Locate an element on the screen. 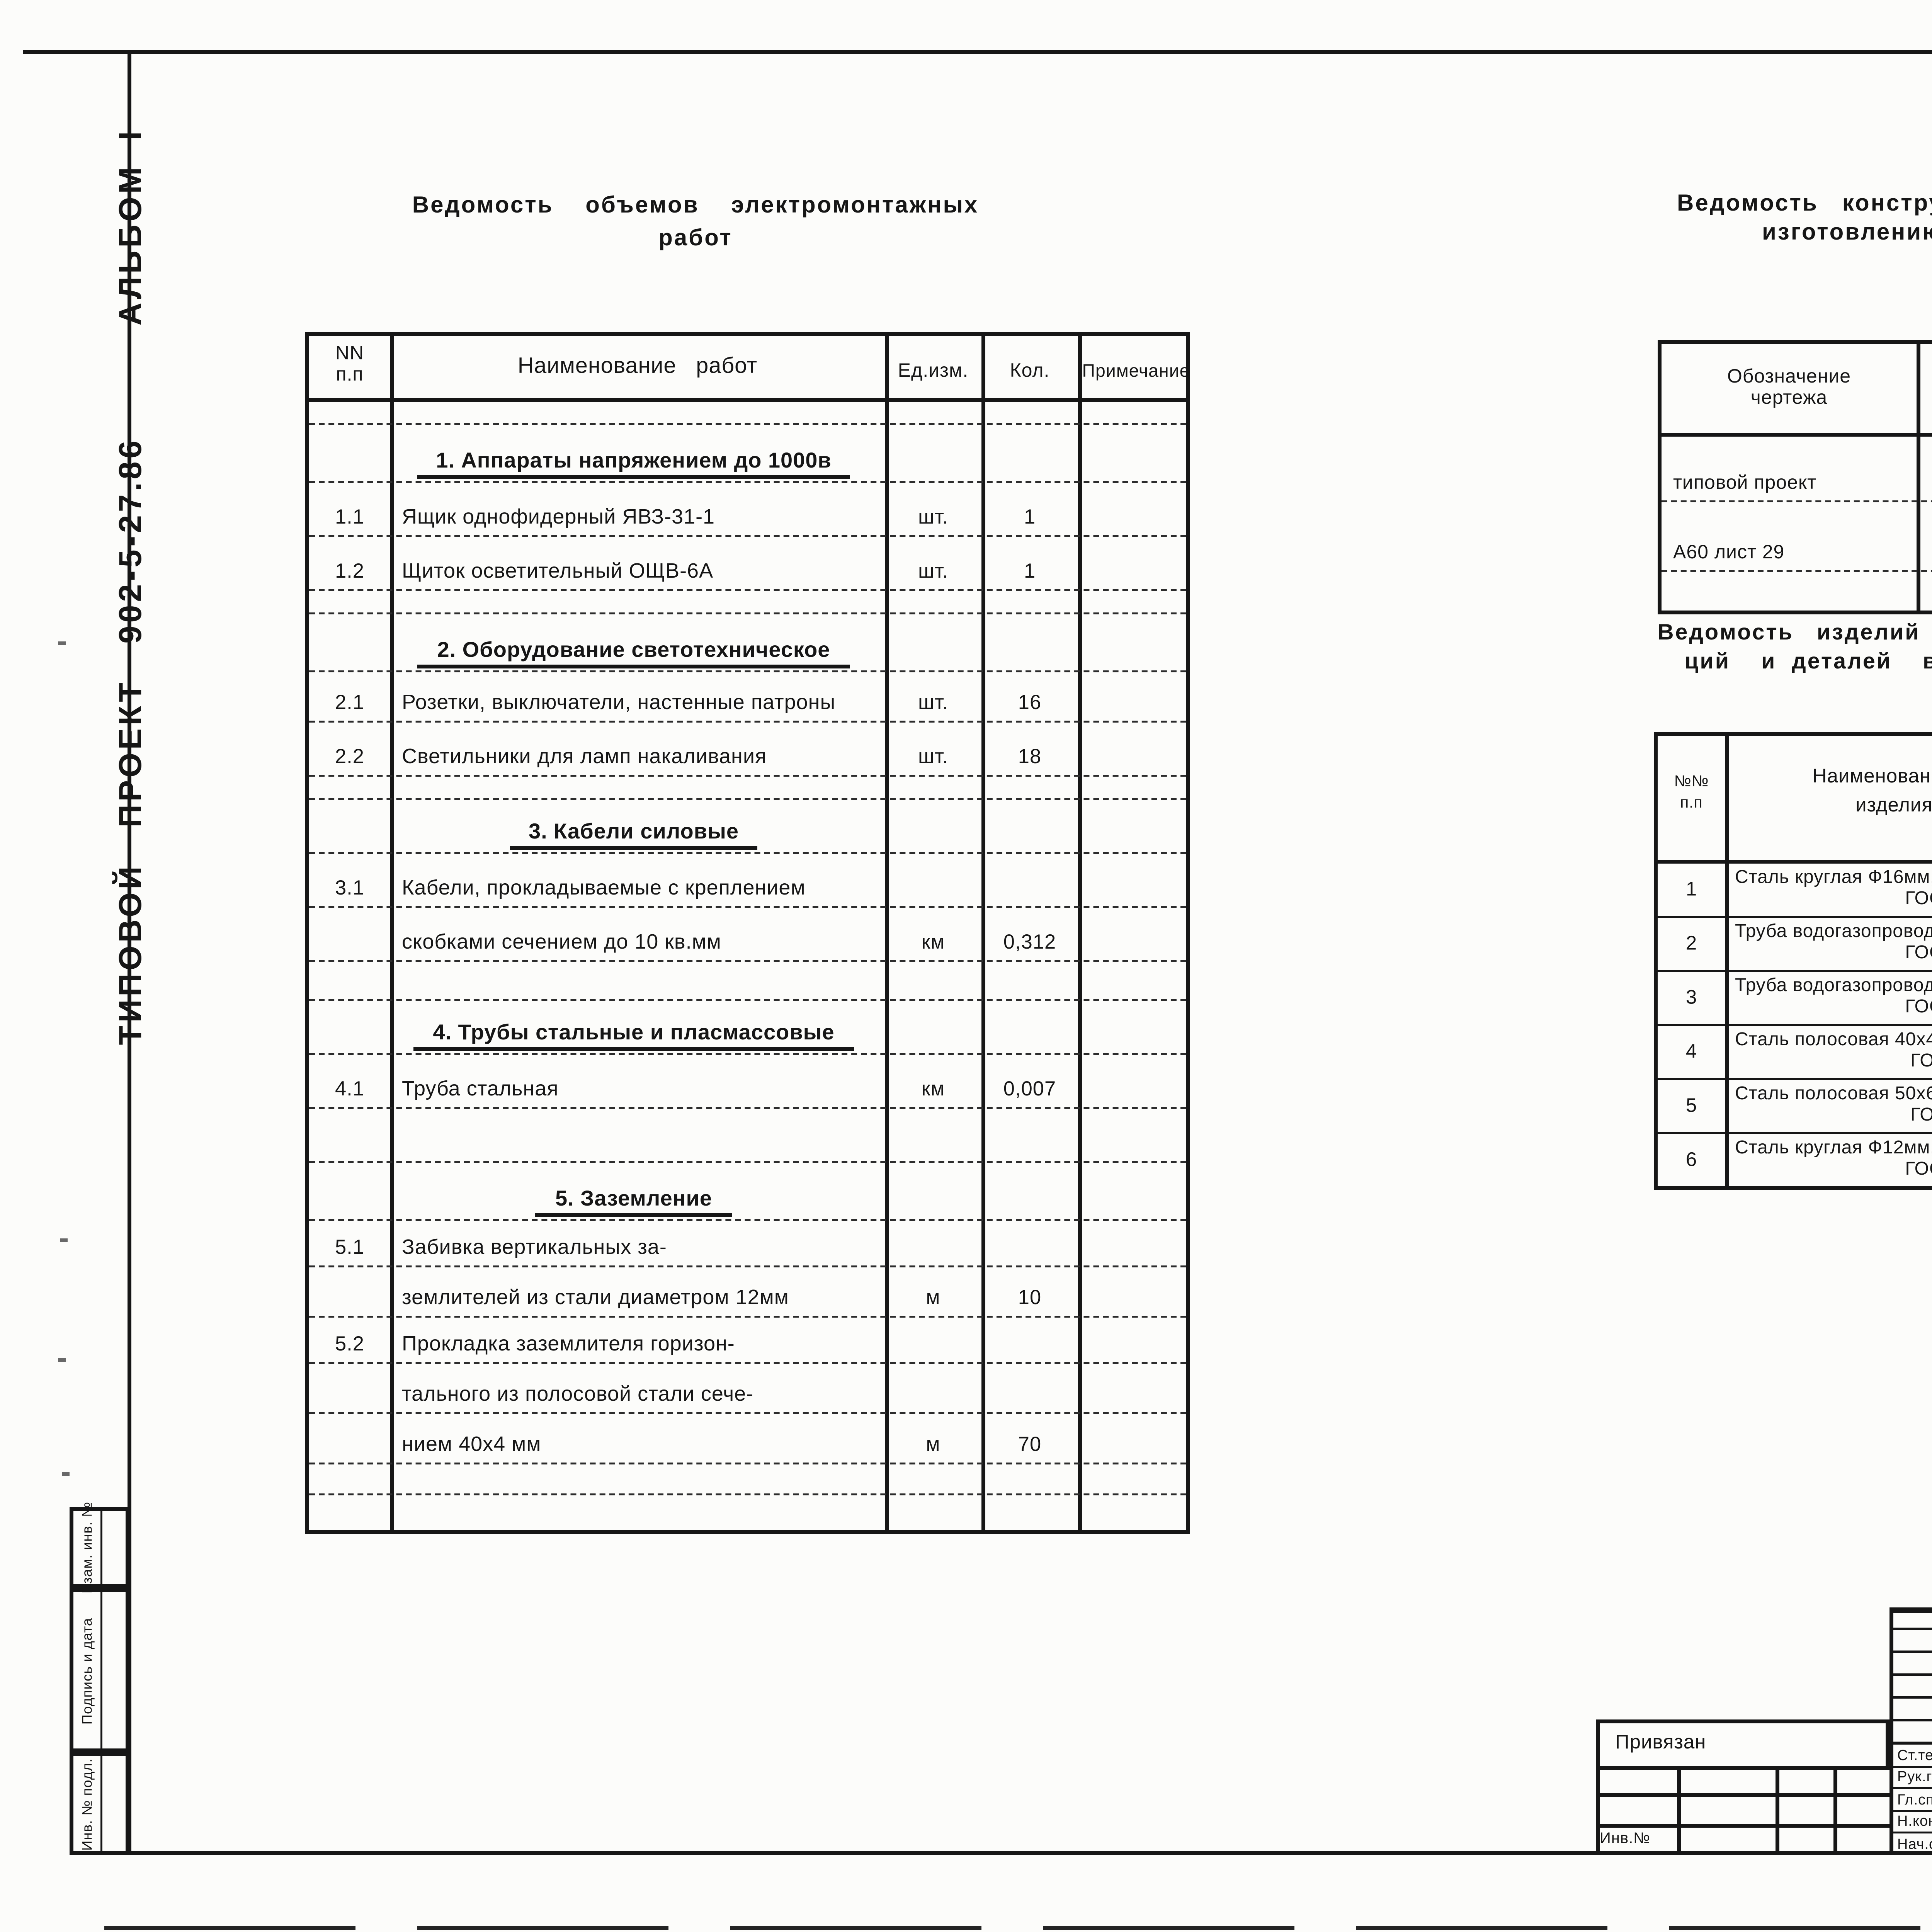 This screenshot has width=1932, height=1932. work-item-row: 1.1 Ящик однофидерный ЯВЗ-31-1 шт. 1 is located at coordinates (748, 510).